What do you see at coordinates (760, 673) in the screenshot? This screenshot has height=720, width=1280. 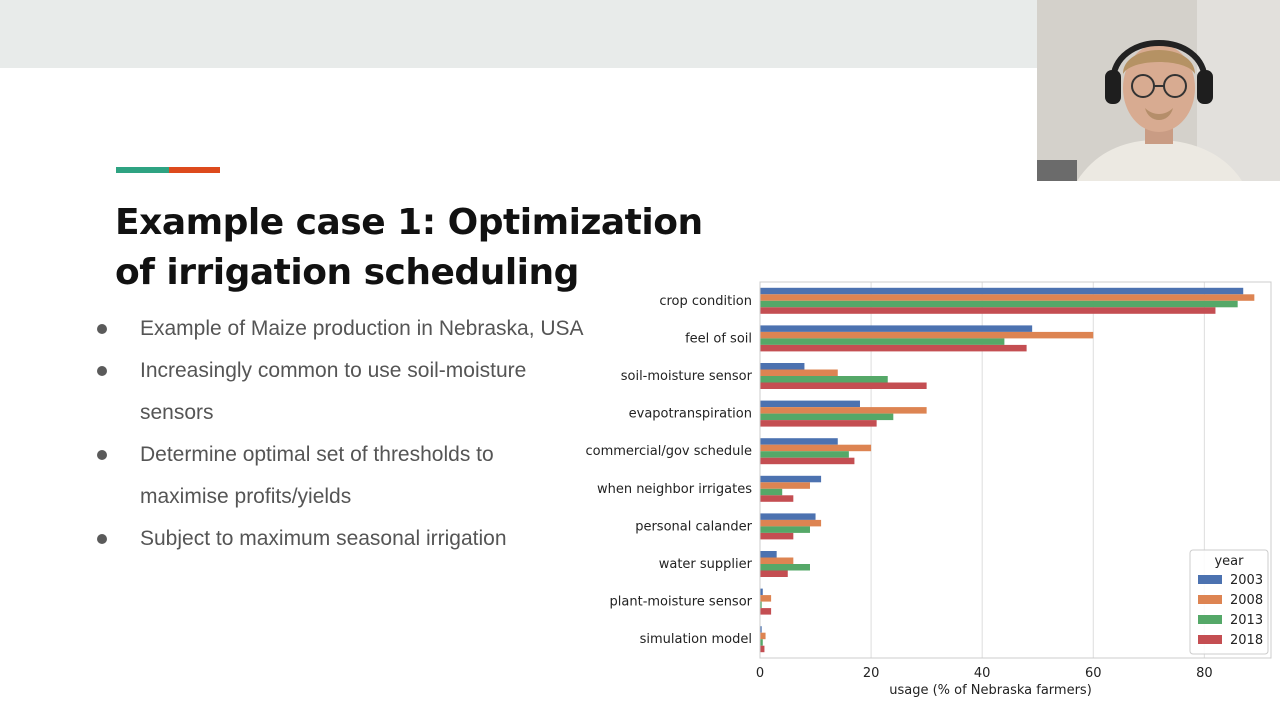 I see `x-tick-label: 0` at bounding box center [760, 673].